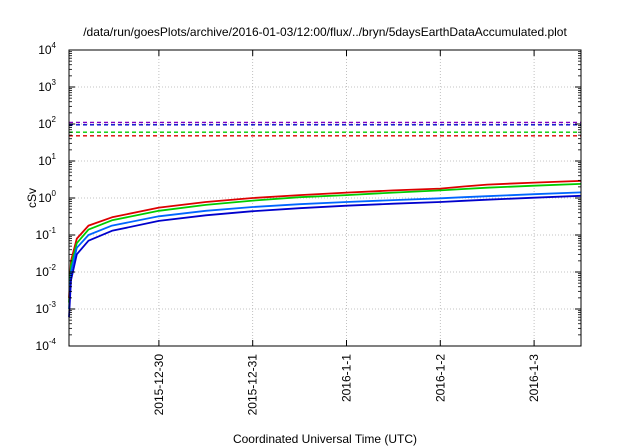 The height and width of the screenshot is (448, 640). I want to click on x-tick-label: 2016-1-3, so click(534, 378).